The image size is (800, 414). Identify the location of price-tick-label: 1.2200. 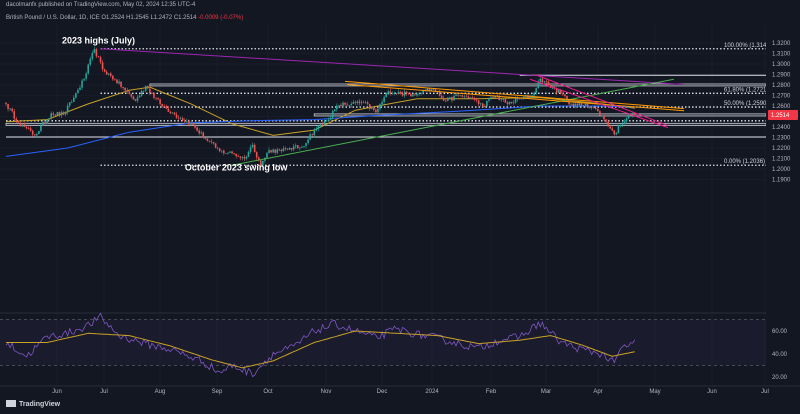
(781, 149).